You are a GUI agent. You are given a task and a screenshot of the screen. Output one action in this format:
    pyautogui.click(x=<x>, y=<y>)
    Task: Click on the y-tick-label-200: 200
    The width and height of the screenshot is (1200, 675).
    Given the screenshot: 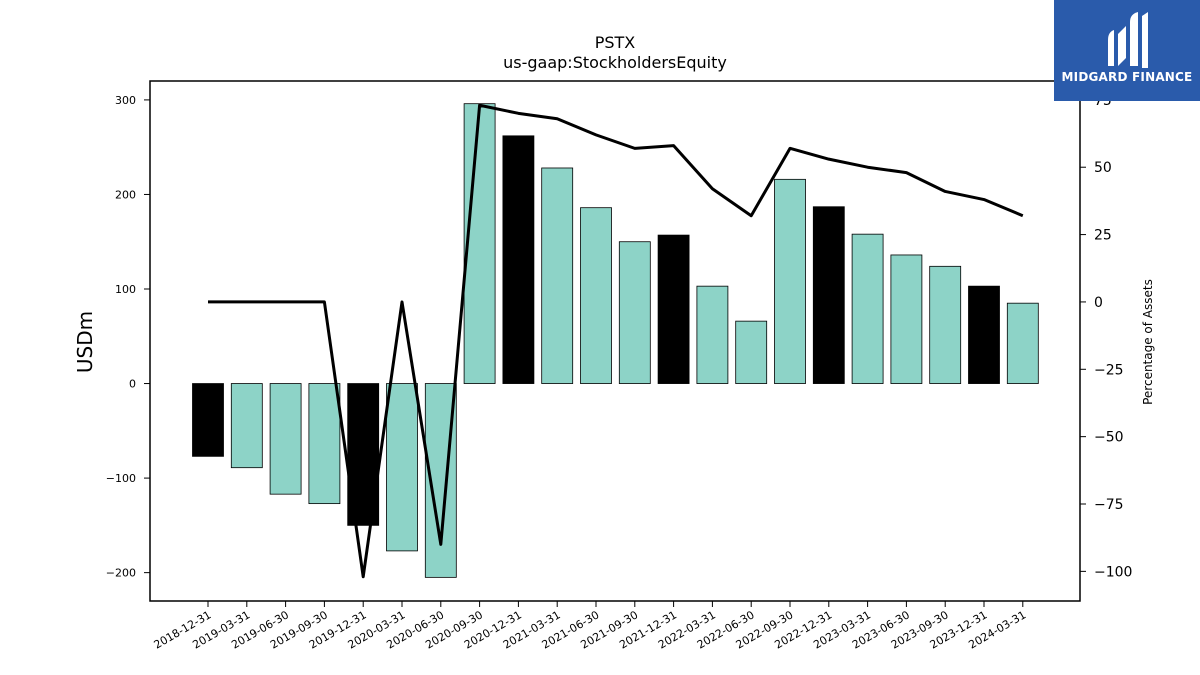 What is the action you would take?
    pyautogui.click(x=125, y=194)
    